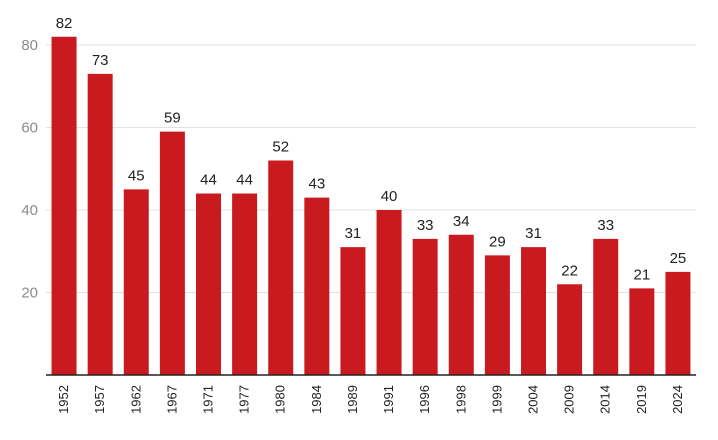 This screenshot has width=718, height=440. Describe the element at coordinates (208, 180) in the screenshot. I see `data-label-1971: 44` at that location.